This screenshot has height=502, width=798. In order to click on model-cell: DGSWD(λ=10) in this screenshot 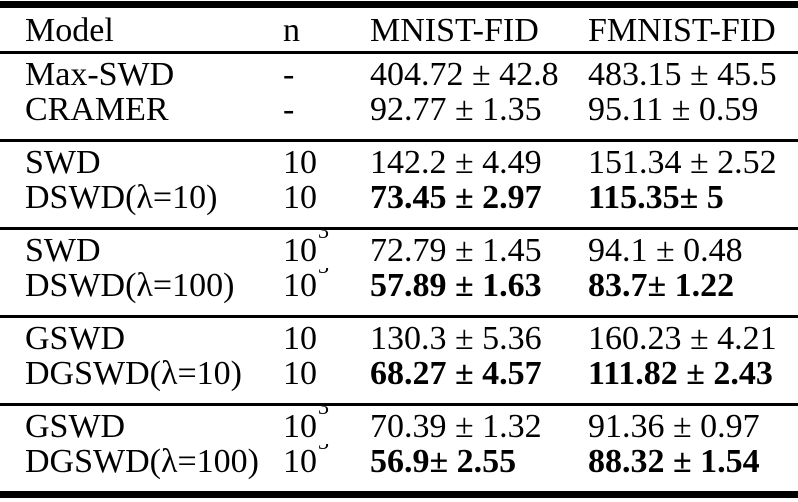, I will do `click(133, 374)`.